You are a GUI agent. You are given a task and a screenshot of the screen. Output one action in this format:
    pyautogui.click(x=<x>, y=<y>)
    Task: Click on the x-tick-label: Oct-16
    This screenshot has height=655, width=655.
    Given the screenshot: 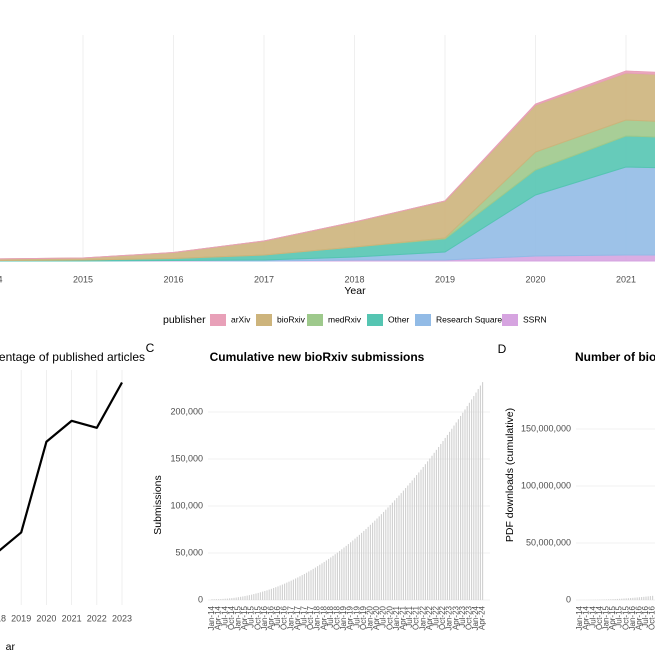 What is the action you would take?
    pyautogui.click(x=284, y=617)
    